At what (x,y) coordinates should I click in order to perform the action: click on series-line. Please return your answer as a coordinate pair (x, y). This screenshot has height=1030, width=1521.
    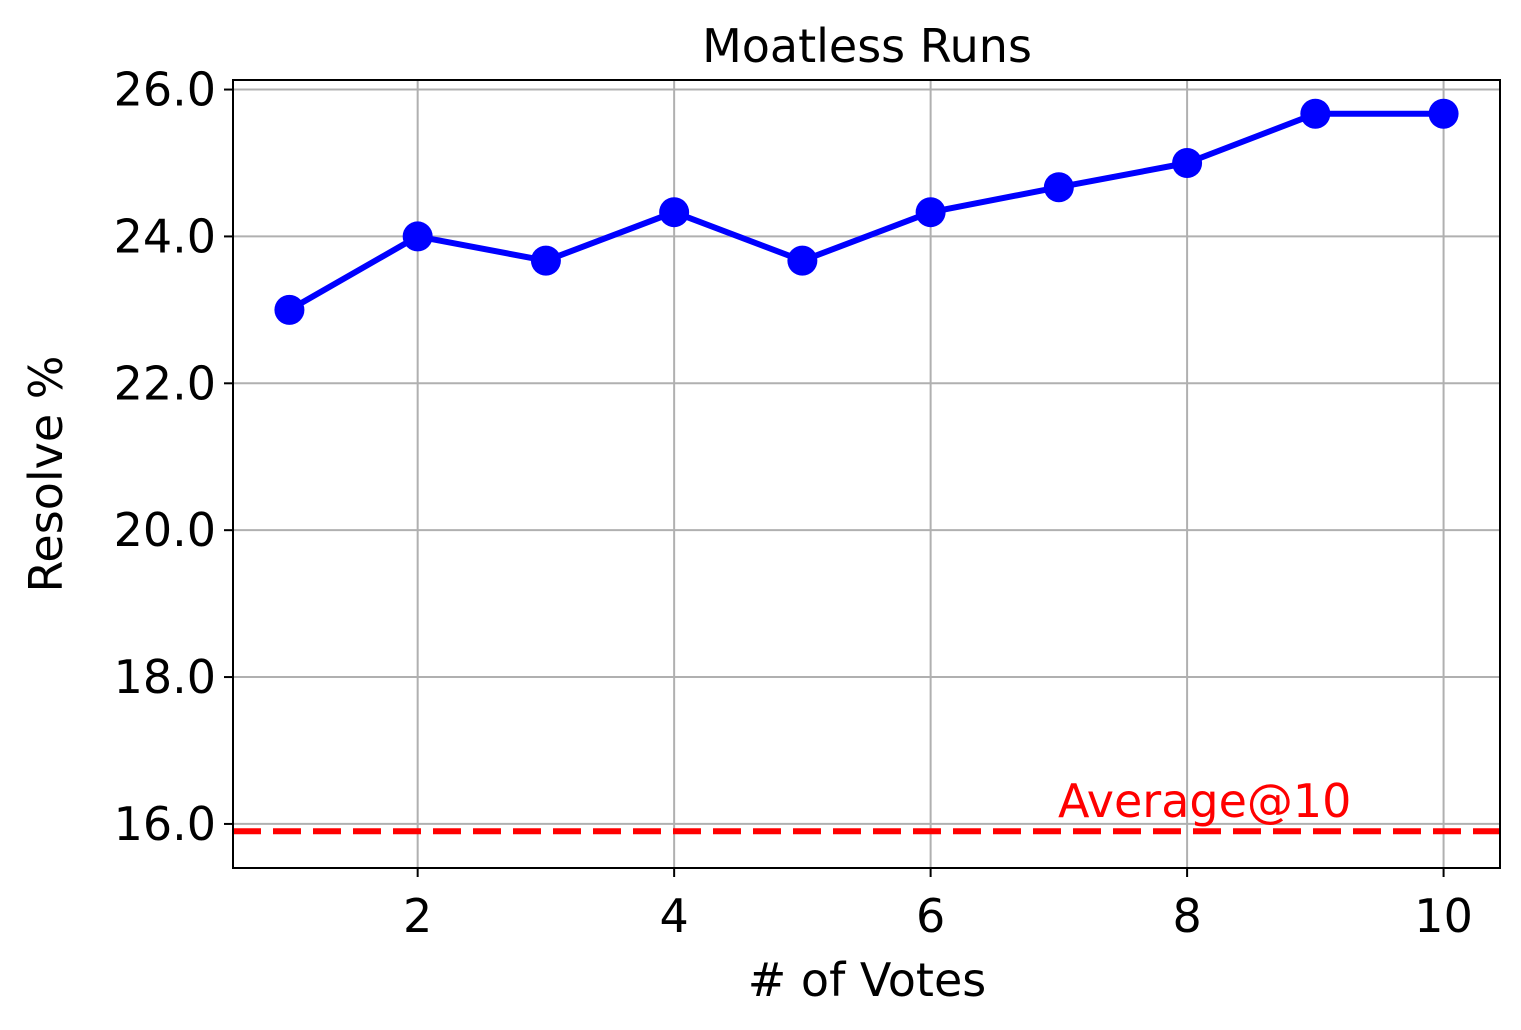
    Looking at the image, I should click on (865, 211).